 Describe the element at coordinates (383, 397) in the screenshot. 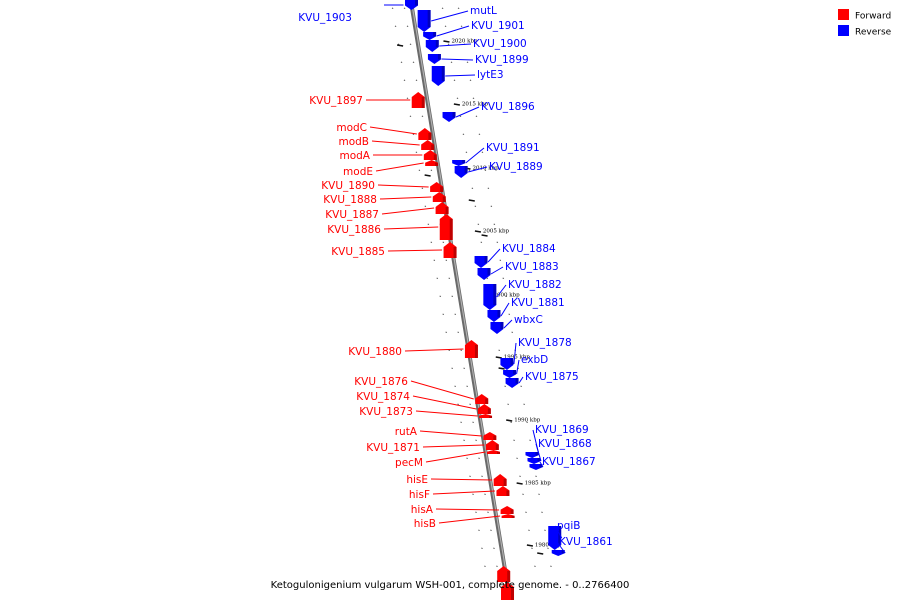

I see `gene-label-KVU_1874: KVU_1874` at that location.